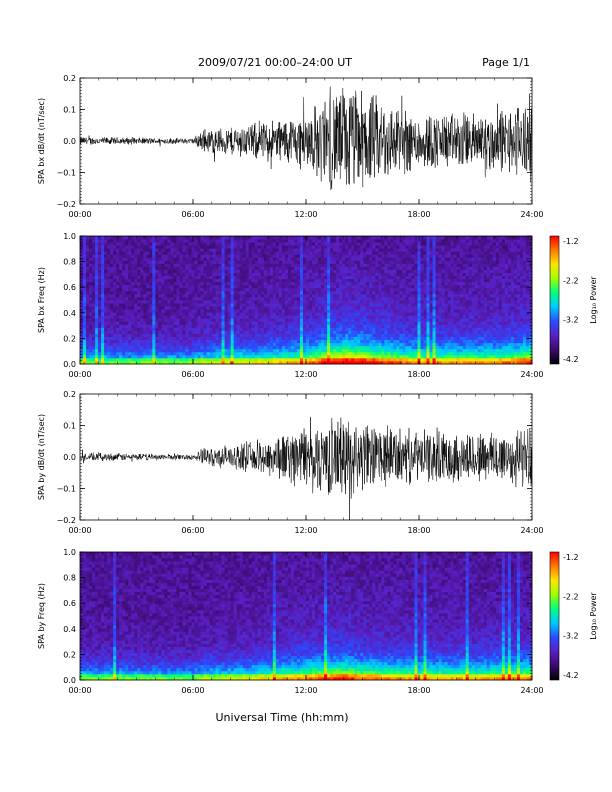 The height and width of the screenshot is (792, 612). Describe the element at coordinates (275, 62) in the screenshot. I see `page-title: 2009/07/21 00:00–24:00 UT` at that location.